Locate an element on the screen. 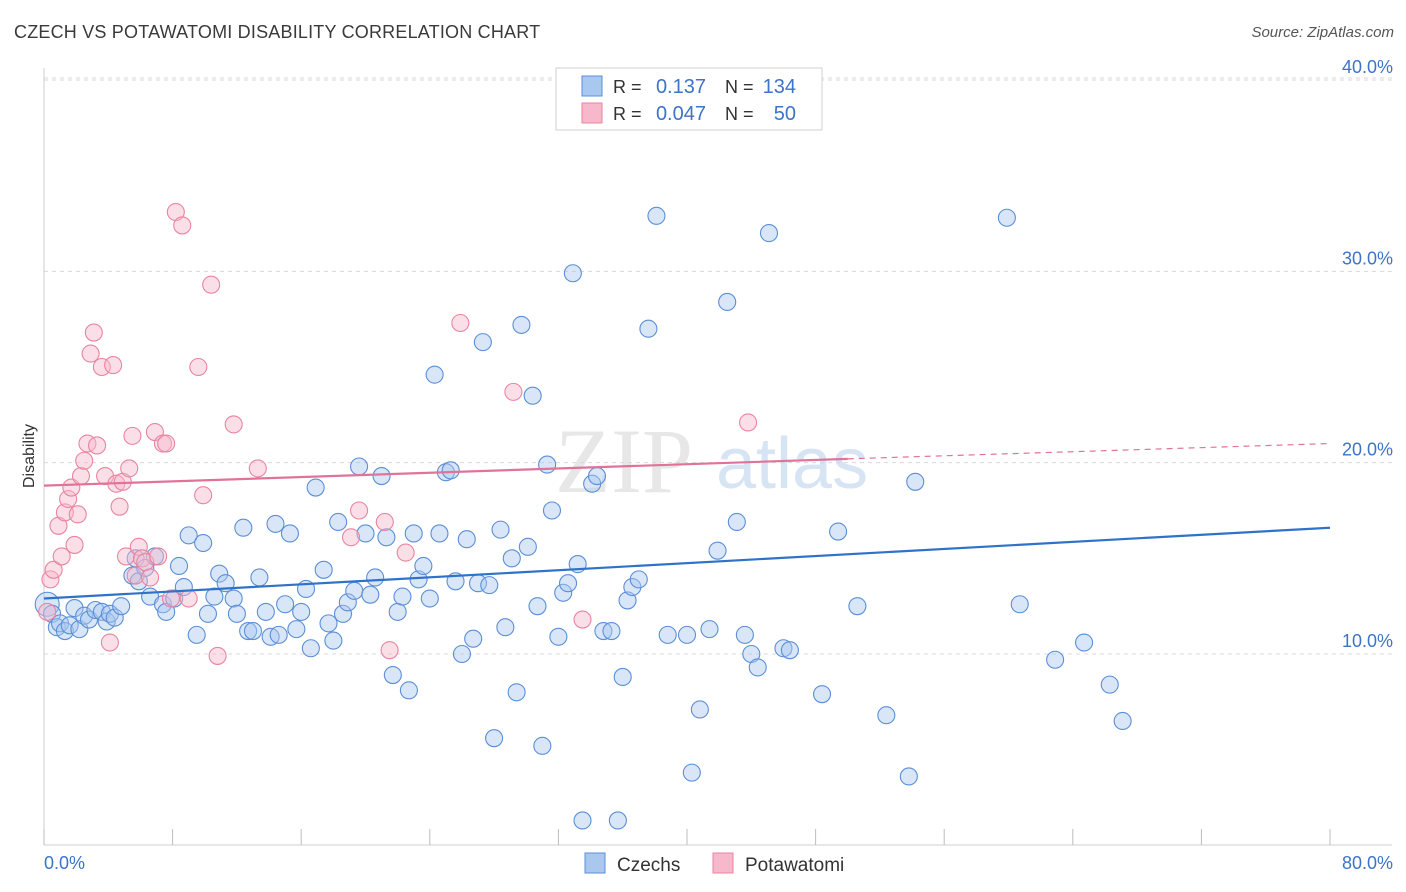  legend-czechs-swatch is located at coordinates (595, 863).